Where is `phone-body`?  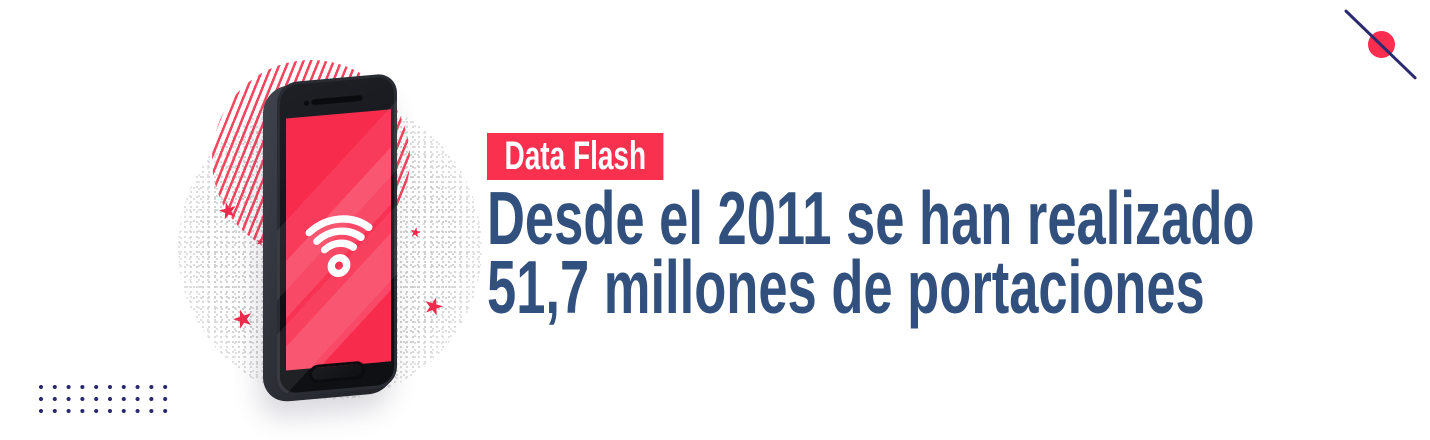
phone-body is located at coordinates (337, 235).